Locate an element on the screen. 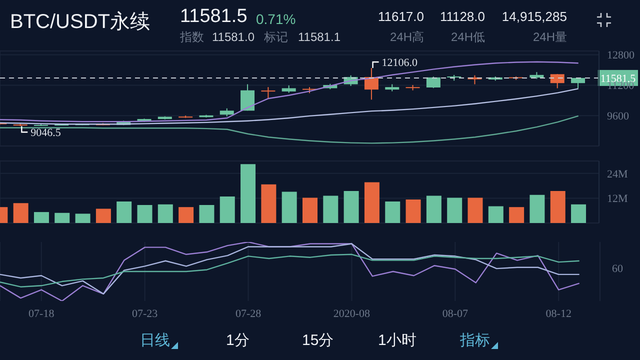  annotation: 12106.0 is located at coordinates (400, 62).